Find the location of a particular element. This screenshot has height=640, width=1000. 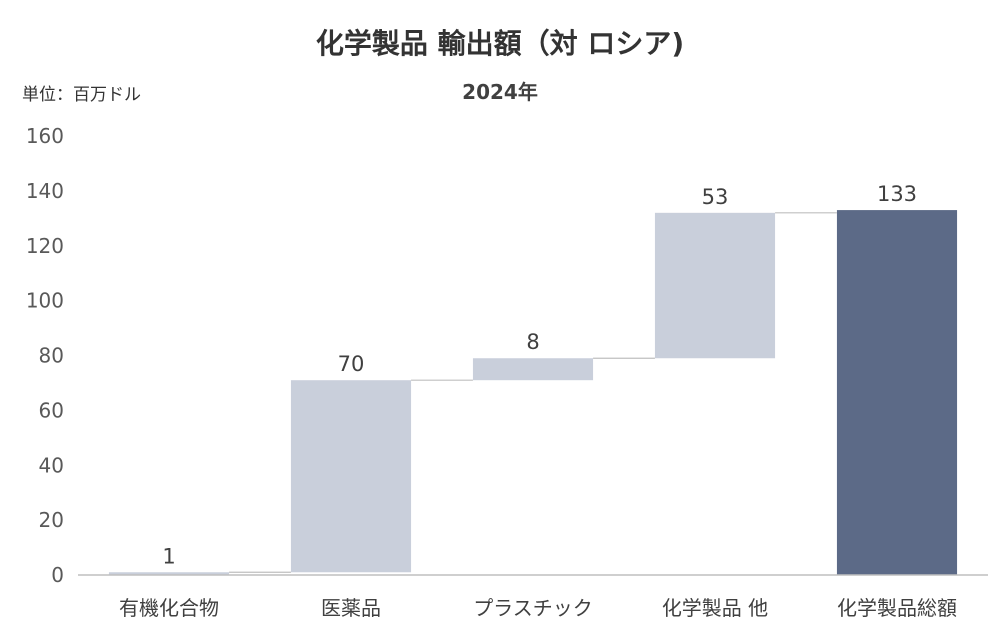

y-tick-label: 120 is located at coordinates (45, 246).